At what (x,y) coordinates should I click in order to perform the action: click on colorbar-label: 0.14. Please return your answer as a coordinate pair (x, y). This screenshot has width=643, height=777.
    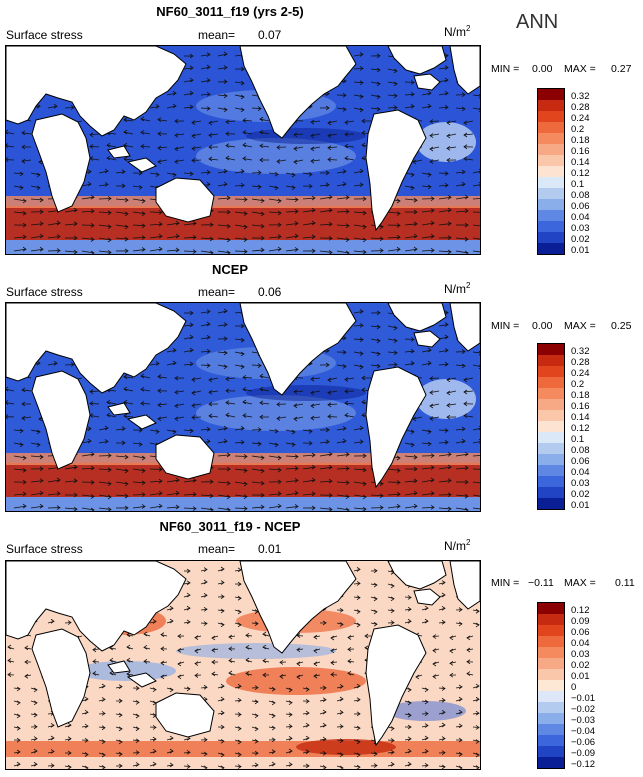
    Looking at the image, I should click on (580, 162).